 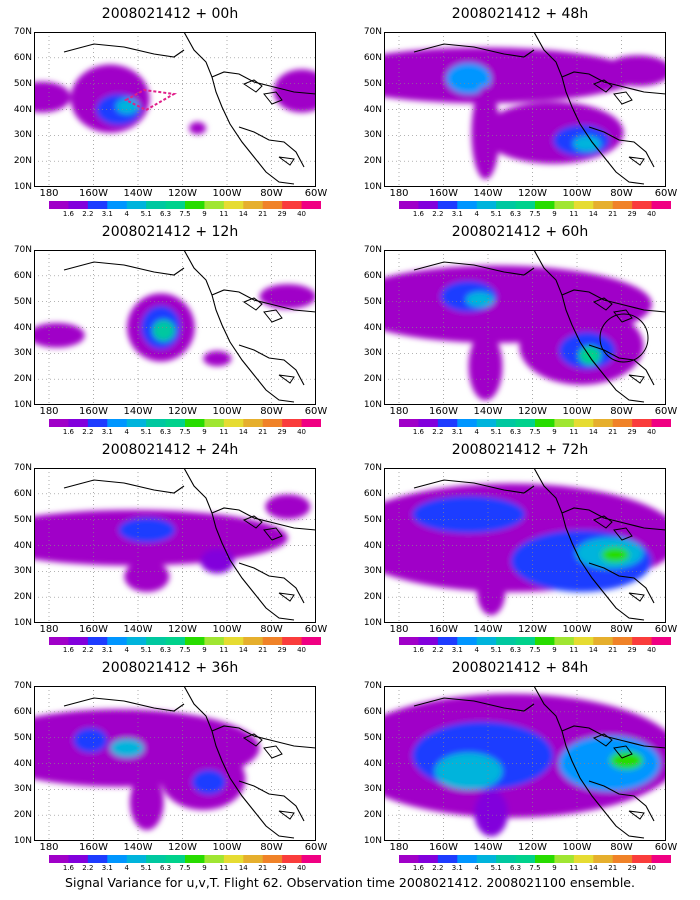 What do you see at coordinates (170, 14) in the screenshot?
I see `panel-title: 2008021412 + 00h` at bounding box center [170, 14].